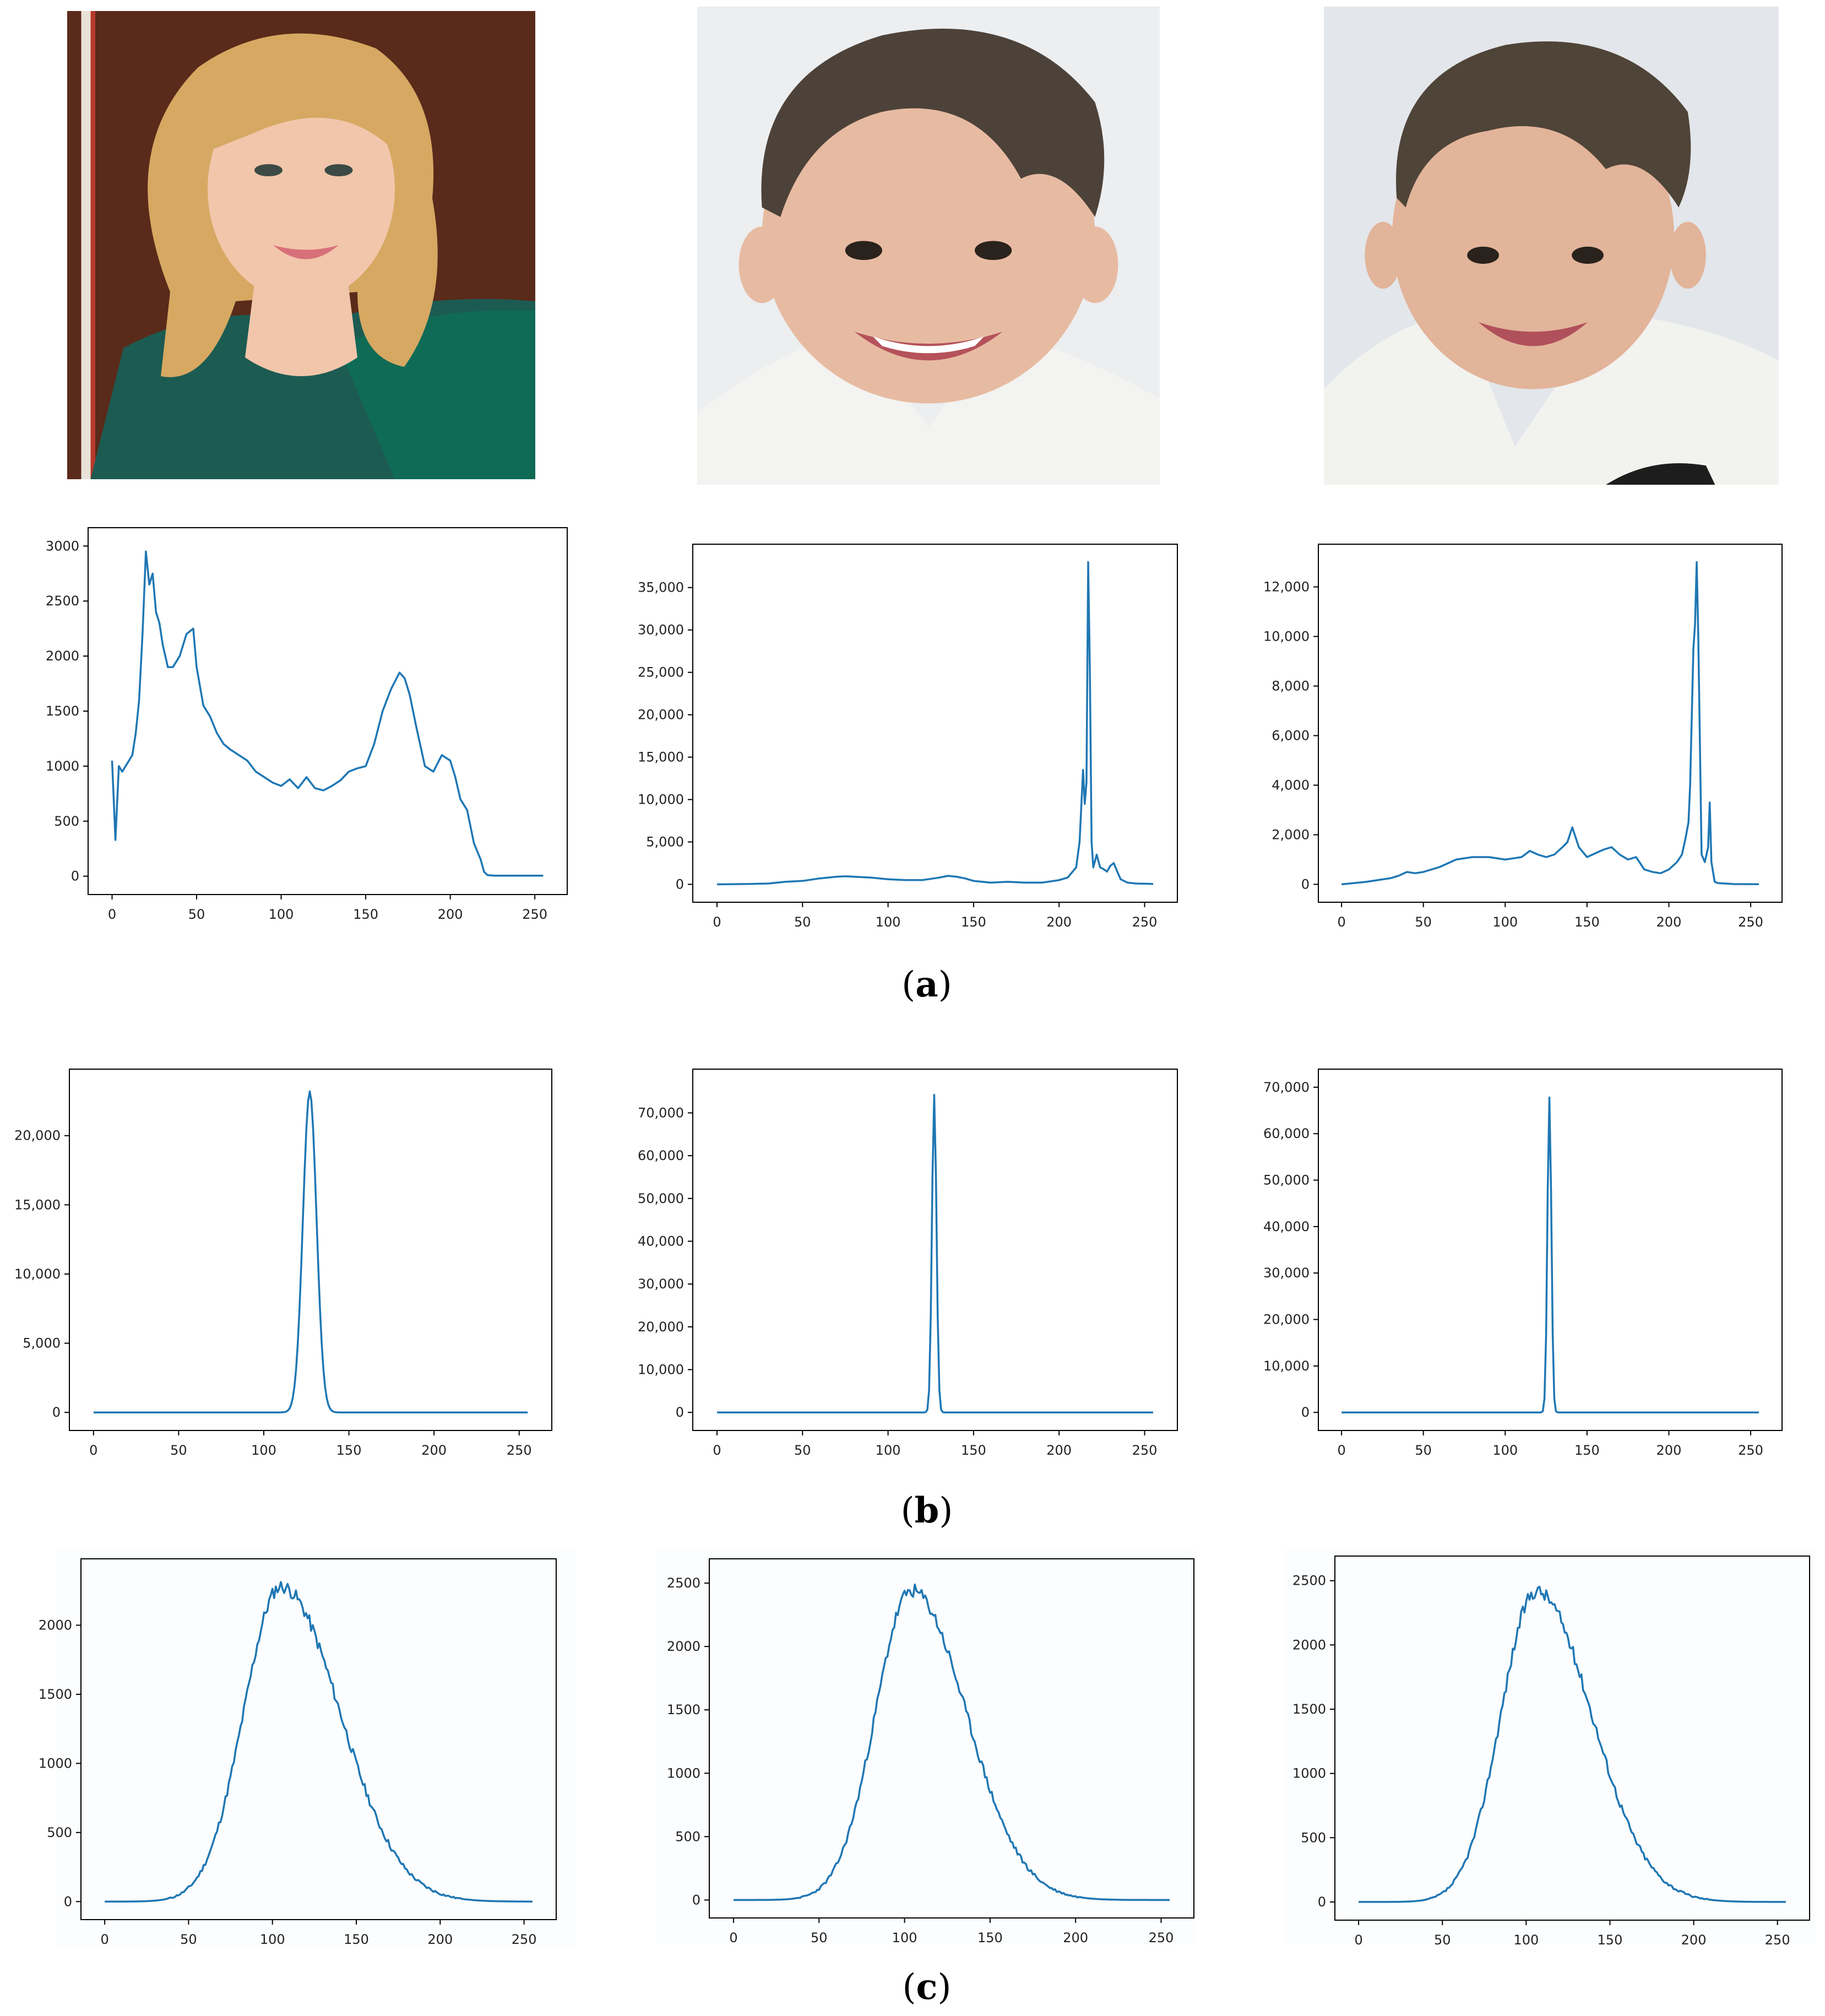 Image resolution: width=1825 pixels, height=2016 pixels. I want to click on y-tick-label: 8,000, so click(1291, 687).